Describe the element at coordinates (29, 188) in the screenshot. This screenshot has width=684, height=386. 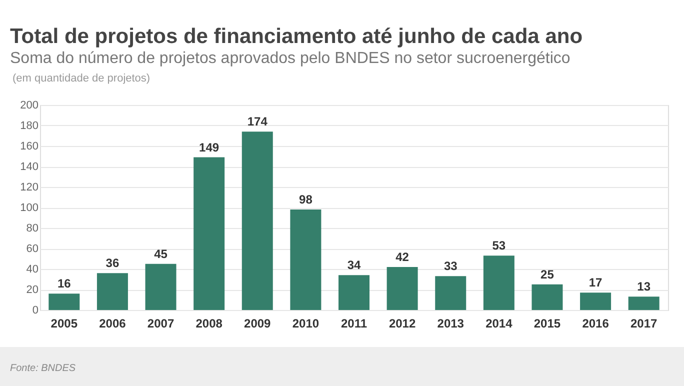
I see `y-tick-label: 120` at that location.